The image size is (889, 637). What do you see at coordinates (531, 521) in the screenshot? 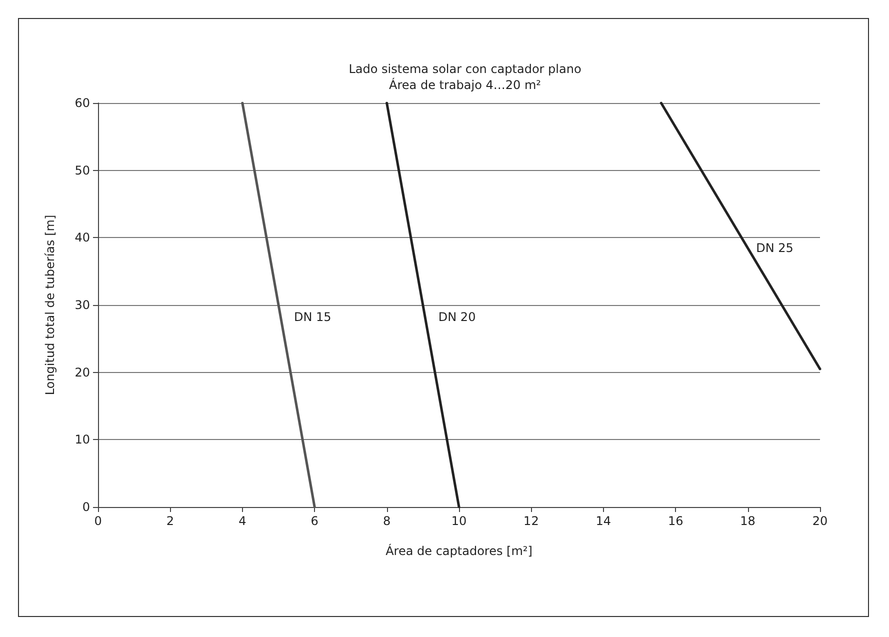
I see `x-tick-label: 12` at bounding box center [531, 521].